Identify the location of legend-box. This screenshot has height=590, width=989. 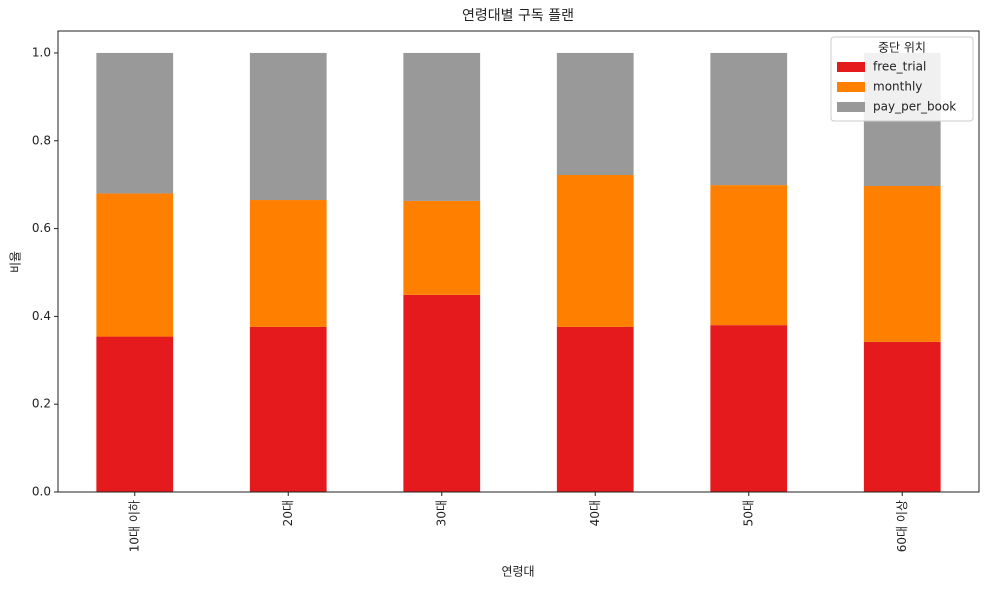
(902, 79).